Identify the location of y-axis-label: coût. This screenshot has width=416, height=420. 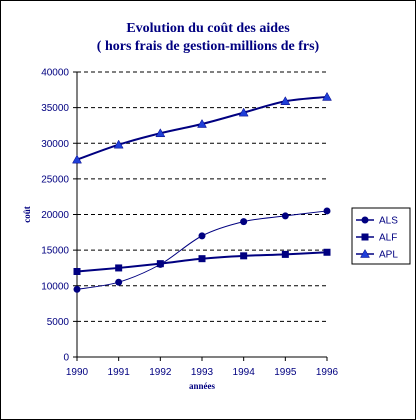
(27, 214).